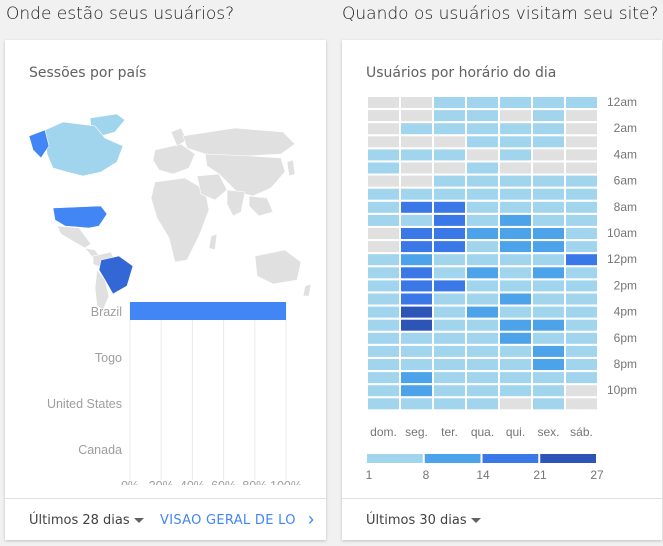  Describe the element at coordinates (245, 175) in the screenshot. I see `asia-shape` at that location.